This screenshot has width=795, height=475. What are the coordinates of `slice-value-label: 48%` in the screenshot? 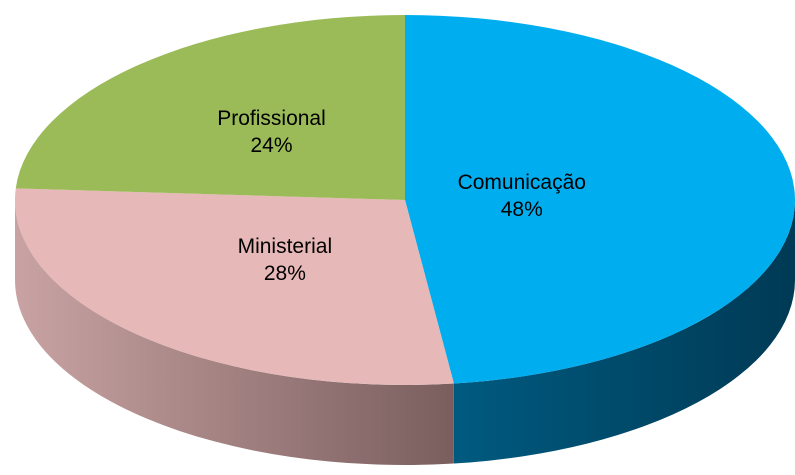 It's located at (522, 209).